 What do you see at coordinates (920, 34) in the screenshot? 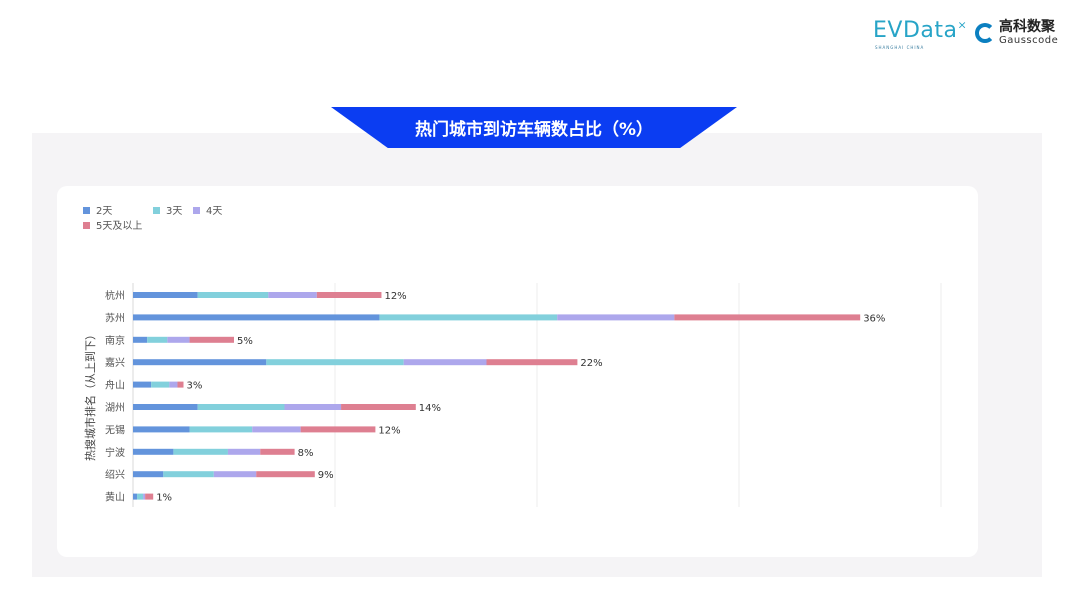
I see `evdata-logo: EVData× SHANGHAI CHINA` at bounding box center [920, 34].